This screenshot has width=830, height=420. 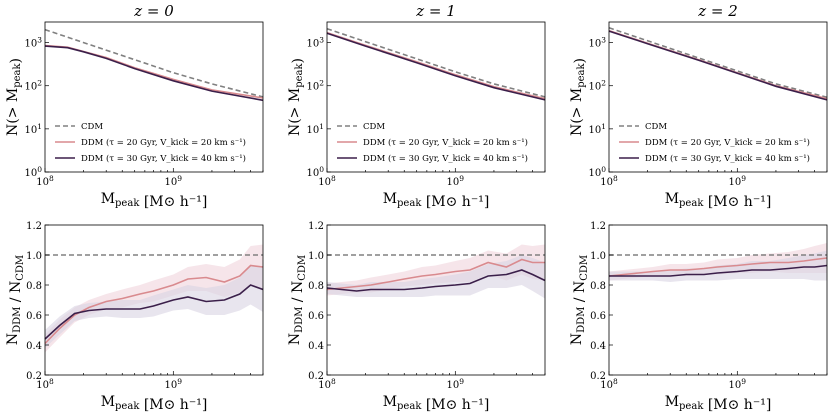 What do you see at coordinates (153, 11) in the screenshot?
I see `panel-title: z = 0` at bounding box center [153, 11].